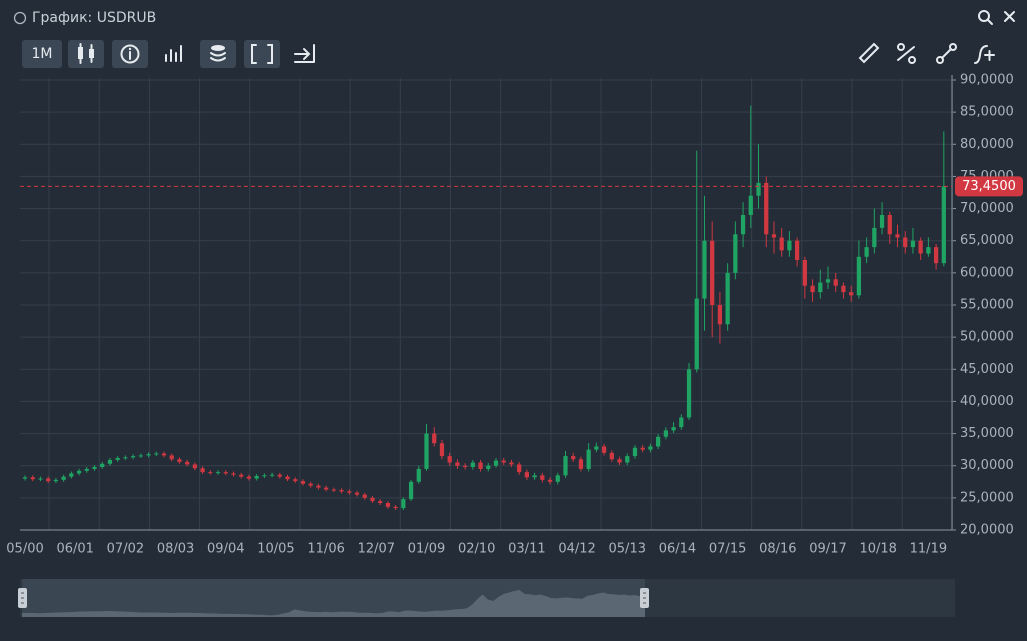 The width and height of the screenshot is (1027, 641). What do you see at coordinates (984, 54) in the screenshot?
I see `add-indicator-tool` at bounding box center [984, 54].